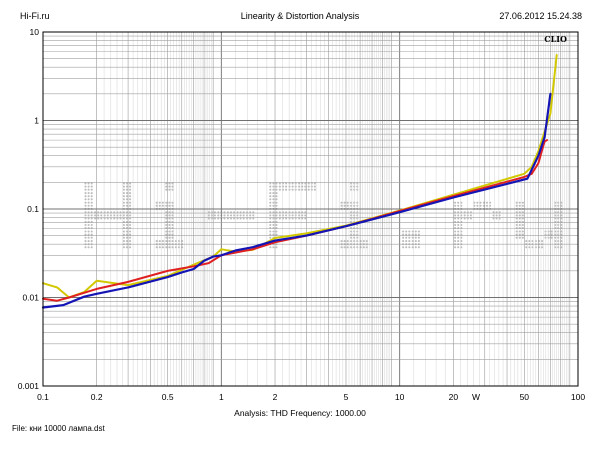 This screenshot has width=600, height=450. What do you see at coordinates (300, 413) in the screenshot?
I see `x-axis-label: Analysis: THD Frequency: 1000.00` at bounding box center [300, 413].